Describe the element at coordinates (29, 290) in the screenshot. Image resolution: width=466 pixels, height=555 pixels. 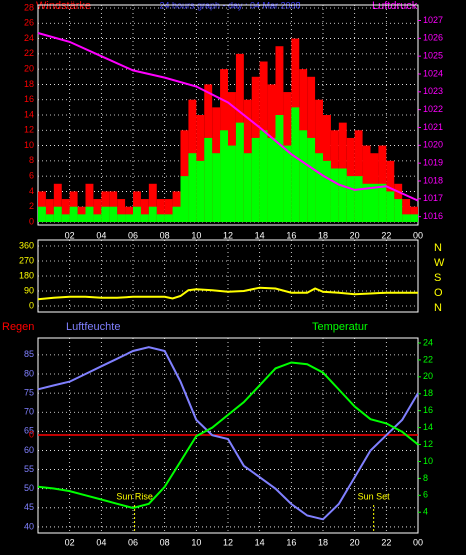
I see `y-tick-label: 90` at that location.